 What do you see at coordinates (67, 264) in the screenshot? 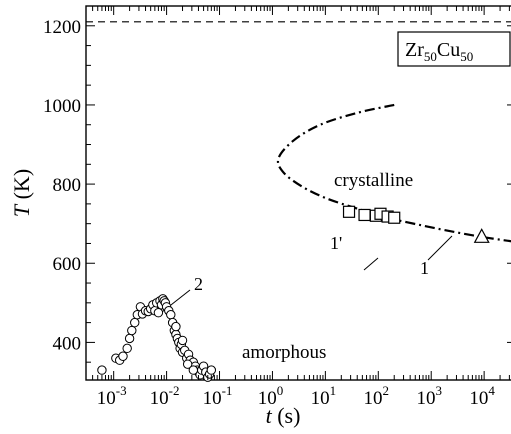
I see `y-tick-label: 600` at bounding box center [67, 264].